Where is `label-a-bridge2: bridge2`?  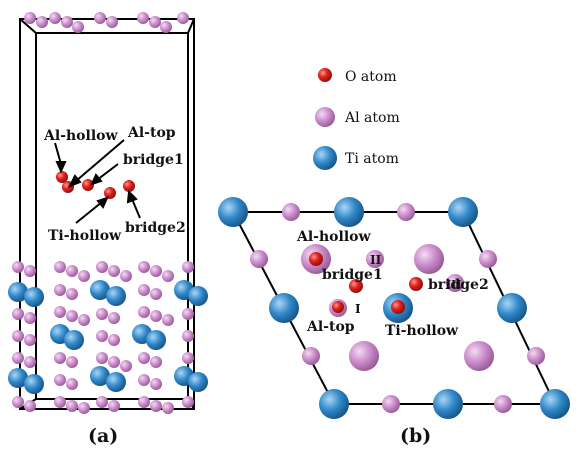 label-a-bridge2: bridge2 is located at coordinates (155, 228).